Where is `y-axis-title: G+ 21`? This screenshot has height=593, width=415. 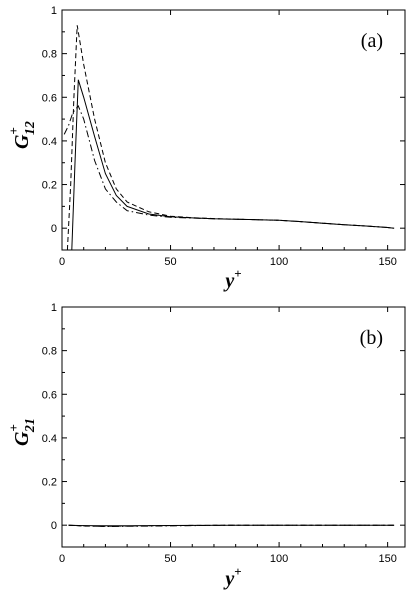
y-axis-title: G+ 21 is located at coordinates (22, 432).